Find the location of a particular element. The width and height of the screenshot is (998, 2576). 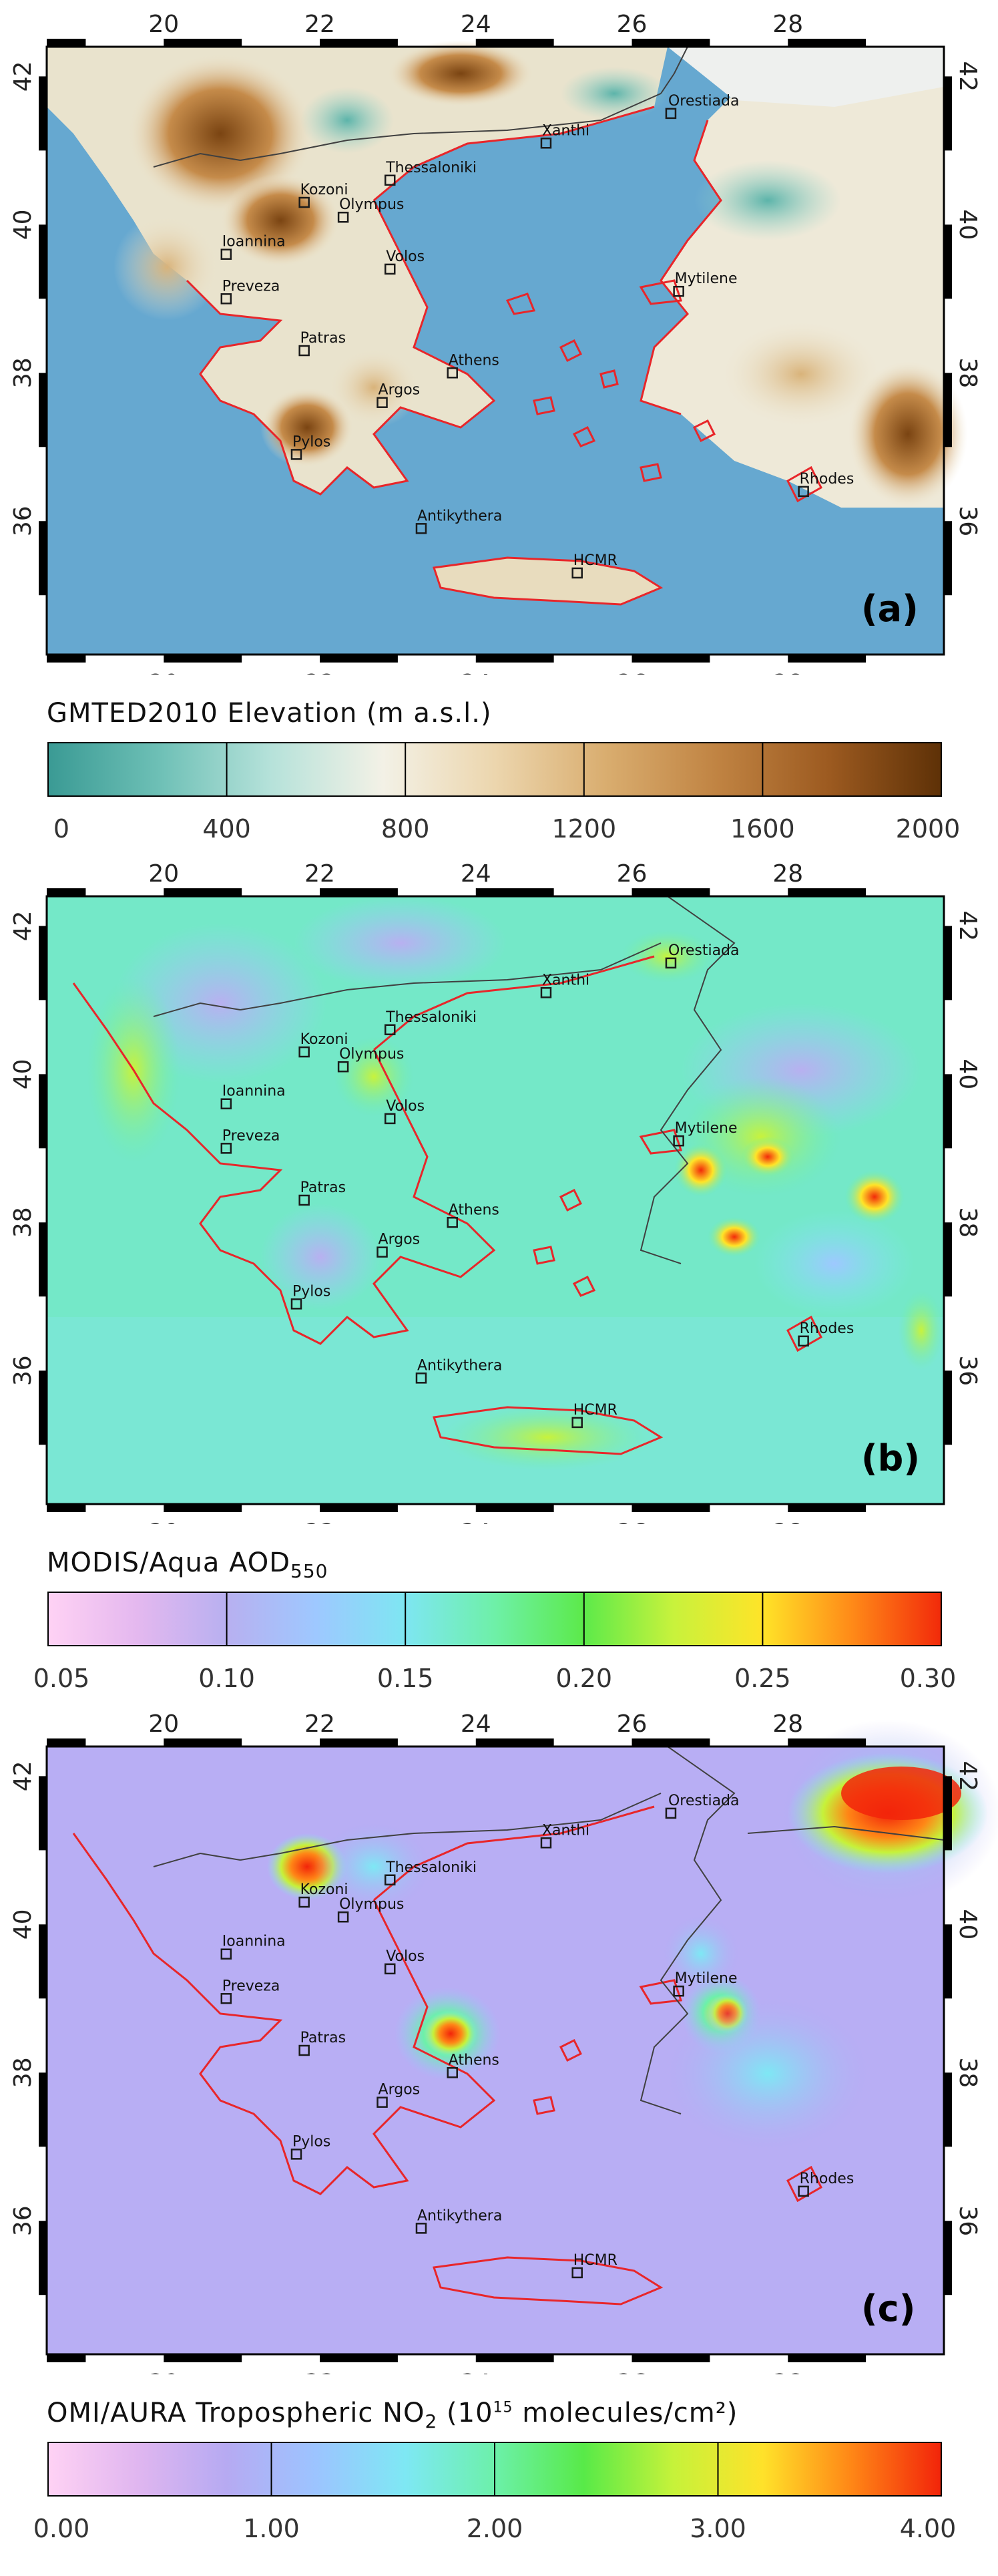

lat-tick-label: 38 is located at coordinates (23, 1222).